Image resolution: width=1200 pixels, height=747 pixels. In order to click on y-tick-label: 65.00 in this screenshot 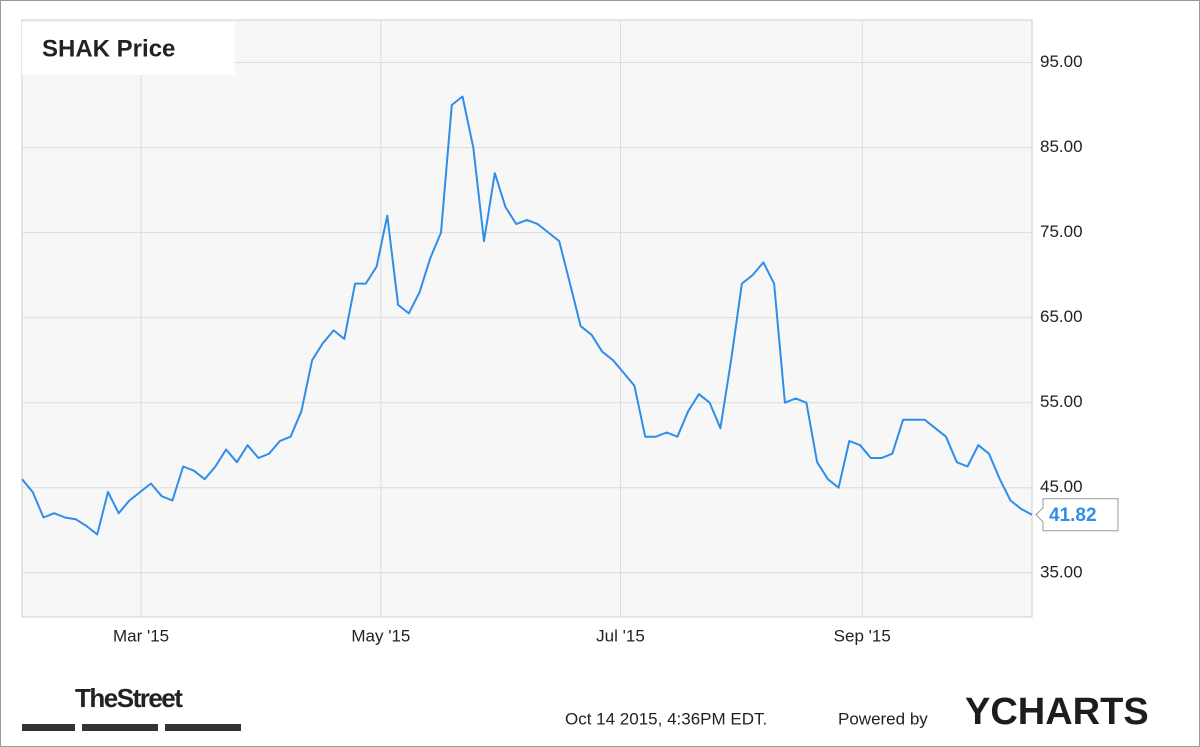, I will do `click(1061, 316)`.